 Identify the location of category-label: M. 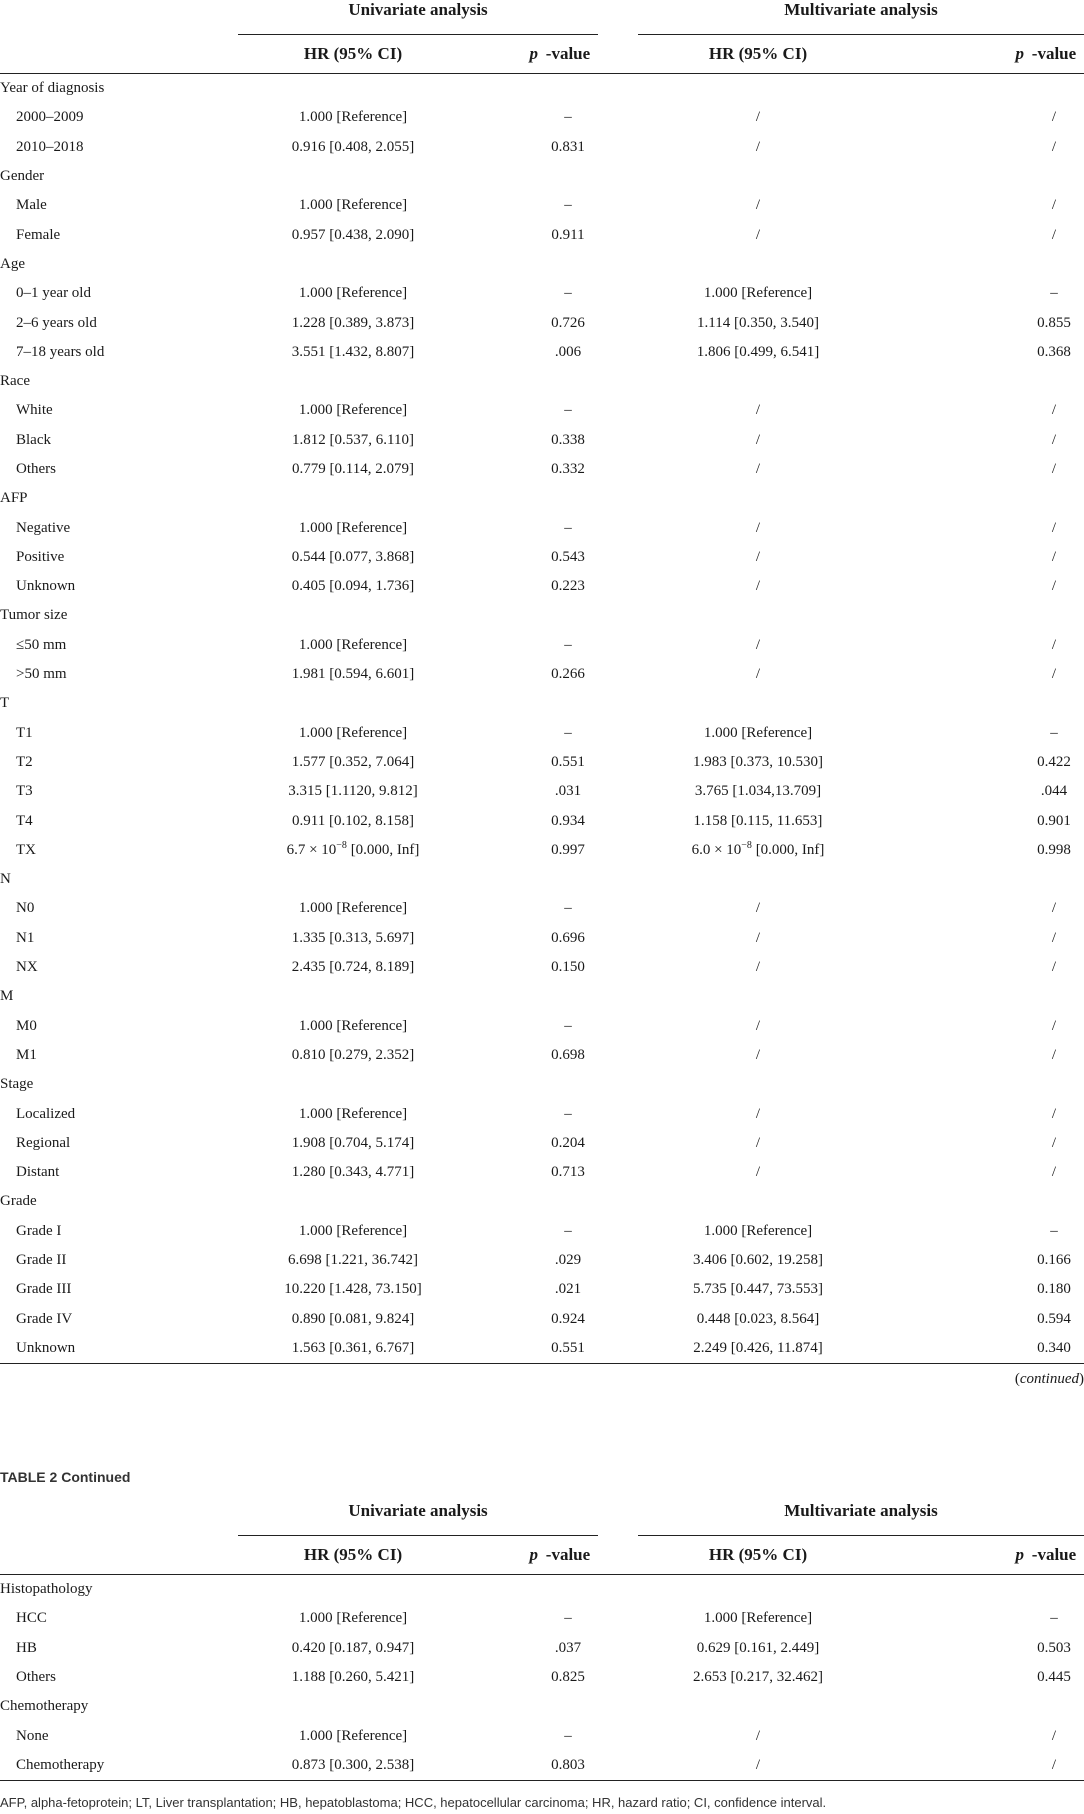
(7, 996).